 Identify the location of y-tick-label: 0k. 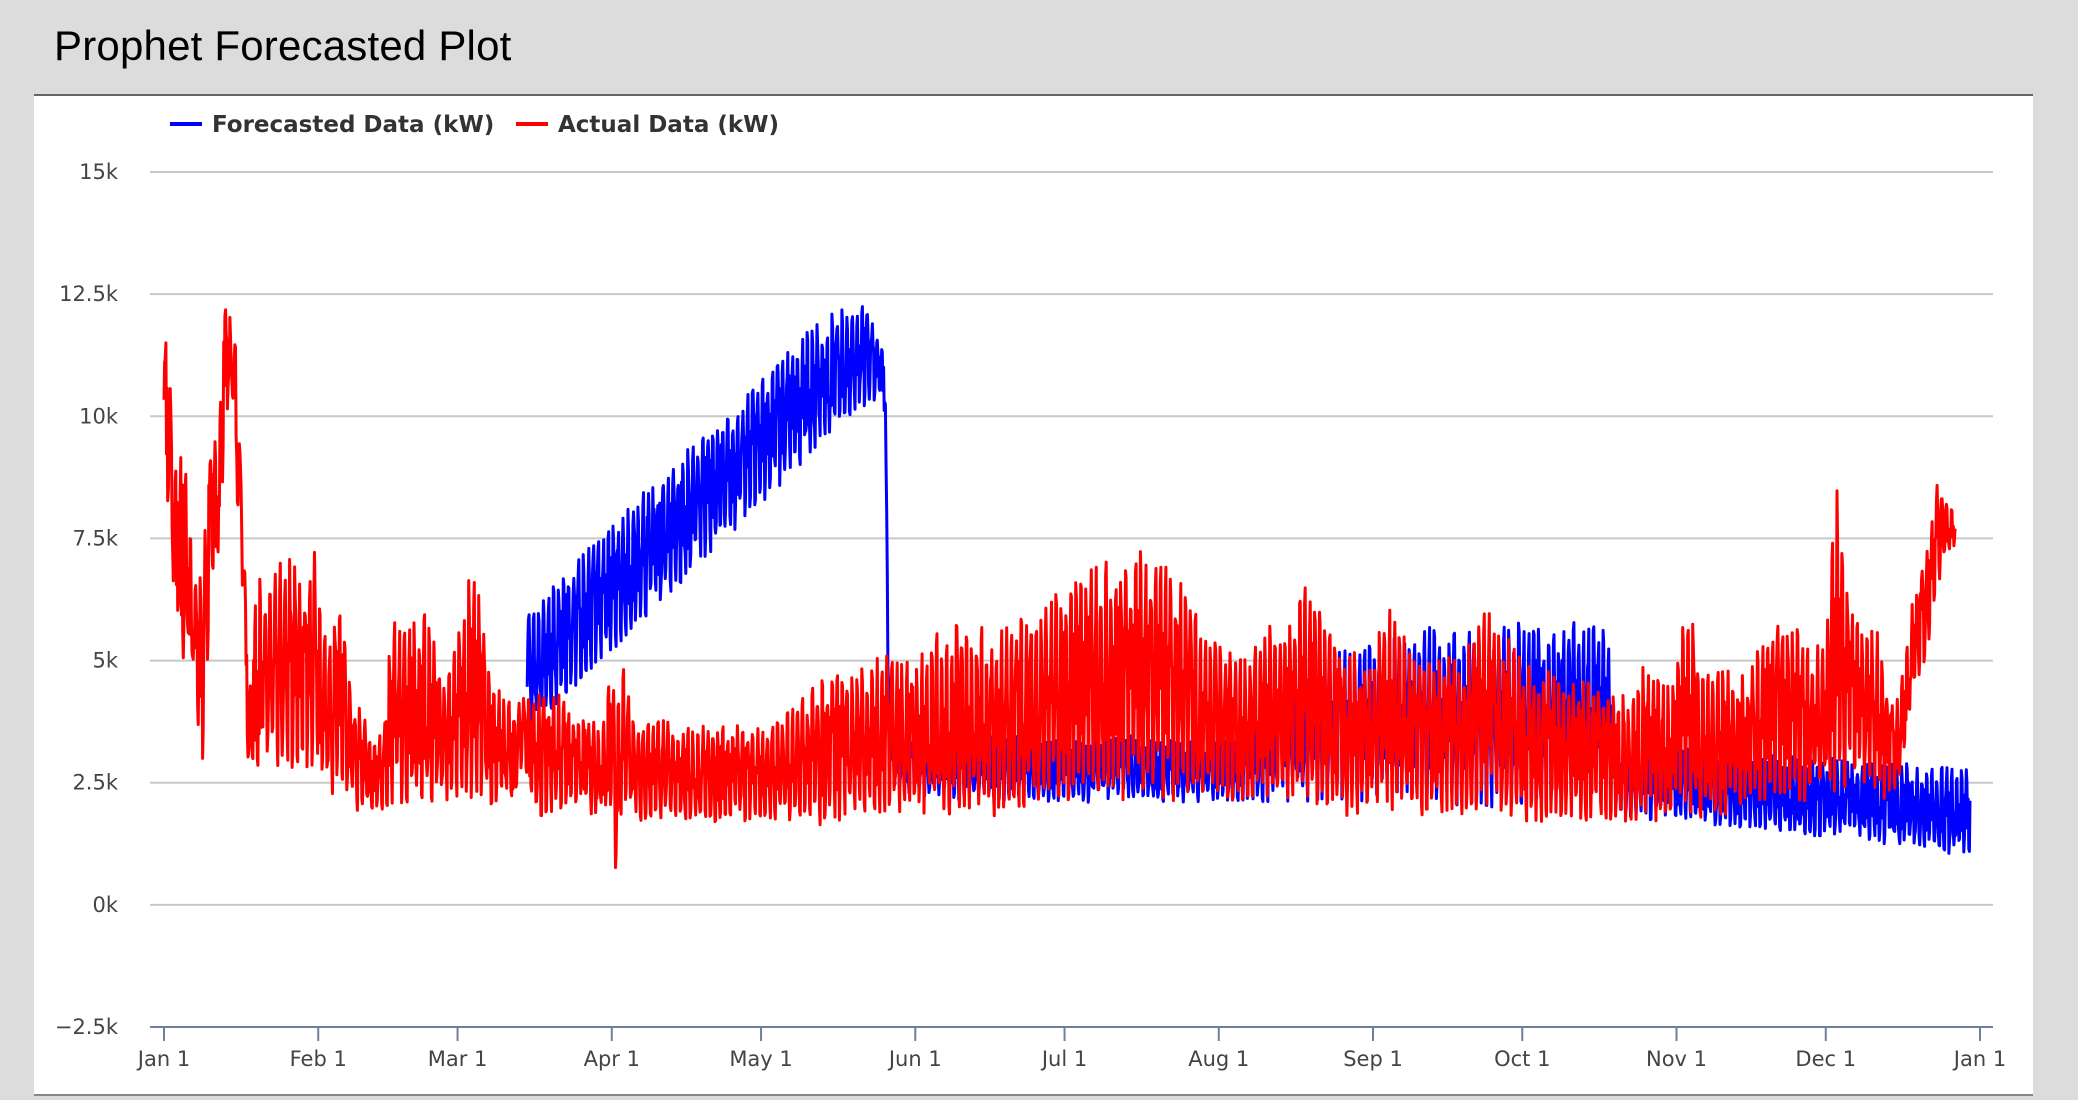
(105, 905).